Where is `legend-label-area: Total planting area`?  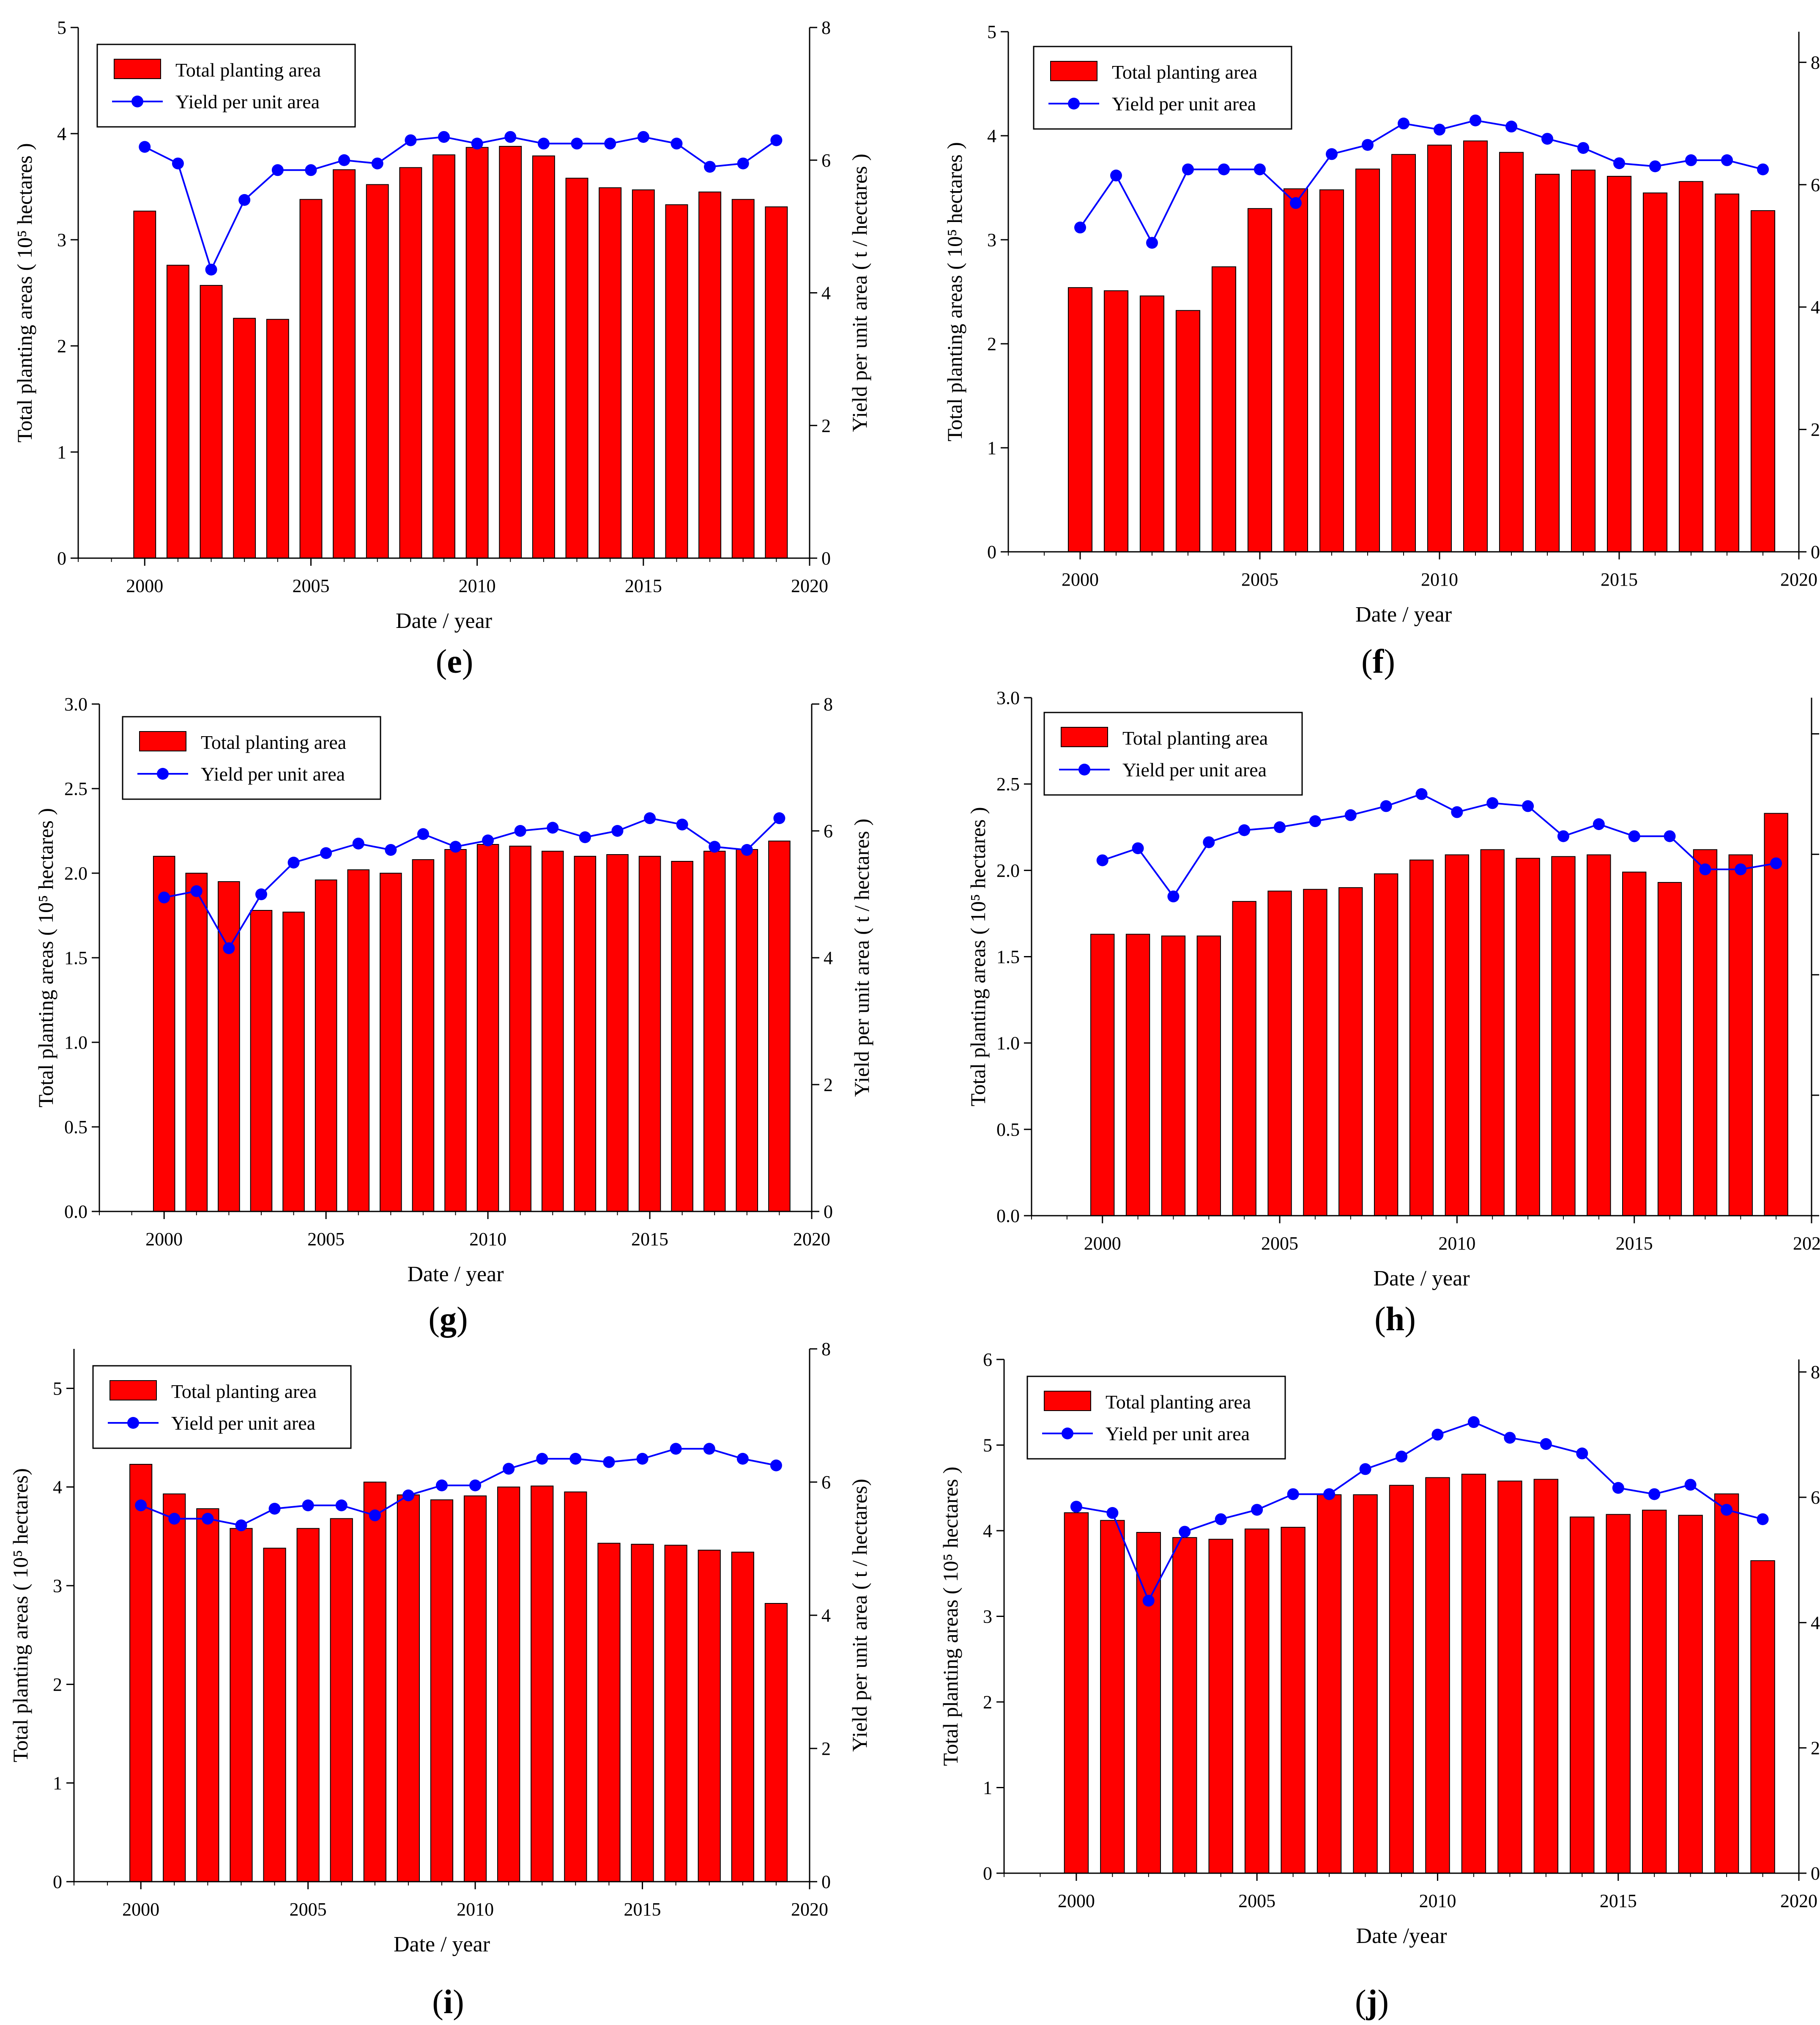
legend-label-area: Total planting area is located at coordinates (1178, 1402).